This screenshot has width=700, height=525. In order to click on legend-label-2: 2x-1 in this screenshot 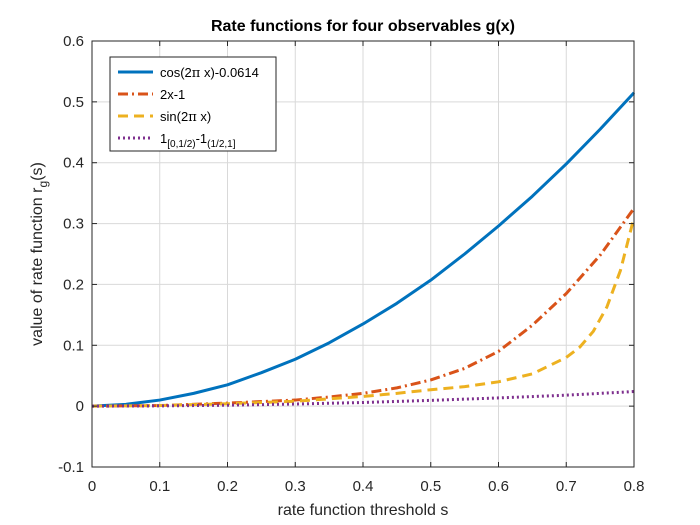, I will do `click(172, 94)`.